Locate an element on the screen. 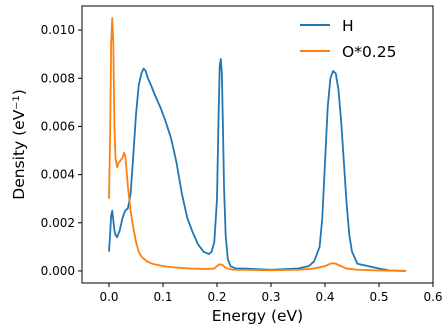  legend: H O*0.25 is located at coordinates (348, 39).